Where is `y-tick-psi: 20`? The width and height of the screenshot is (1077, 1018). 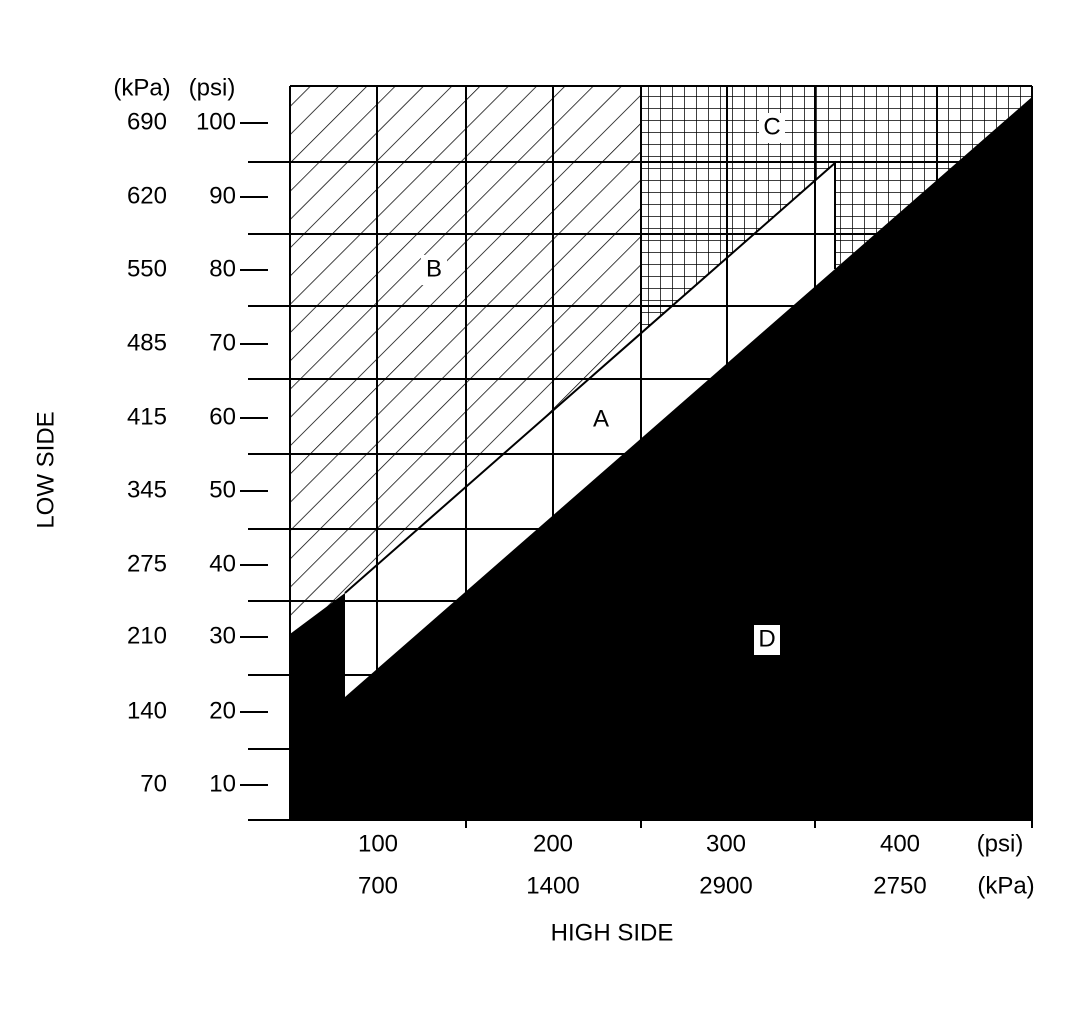 y-tick-psi: 20 is located at coordinates (222, 710).